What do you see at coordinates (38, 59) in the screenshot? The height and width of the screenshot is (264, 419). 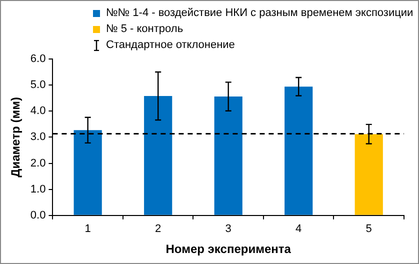 I see `y-tick-label: 6.0` at bounding box center [38, 59].